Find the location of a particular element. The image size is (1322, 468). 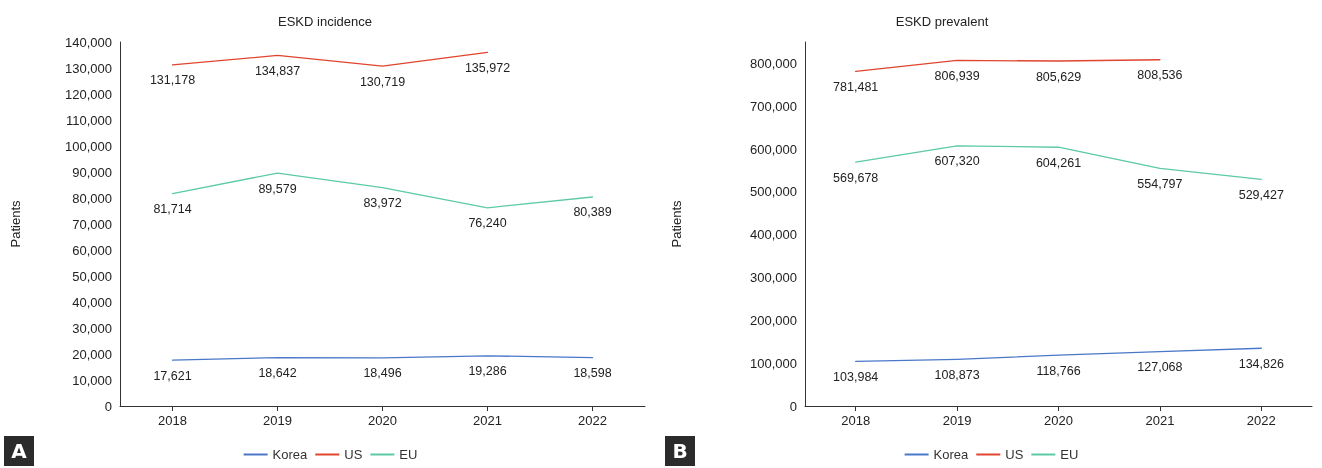

y-tick-label: 200,000 is located at coordinates (773, 320).